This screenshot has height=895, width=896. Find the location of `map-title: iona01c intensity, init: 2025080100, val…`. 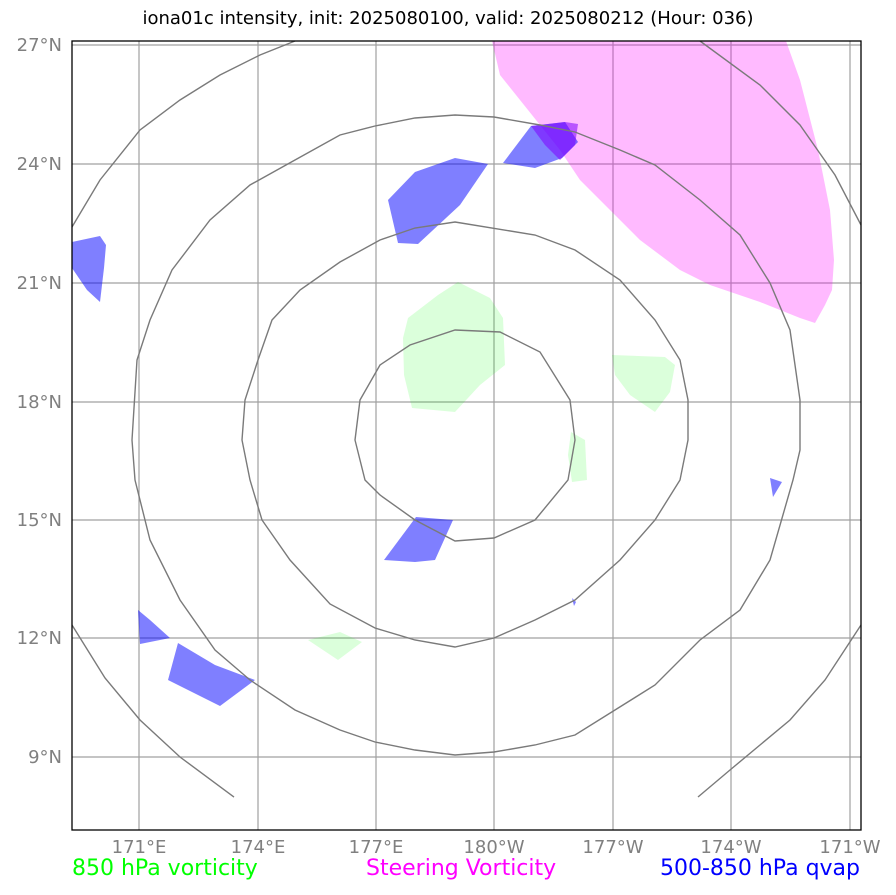

map-title: iona01c intensity, init: 2025080100, val… is located at coordinates (448, 18).